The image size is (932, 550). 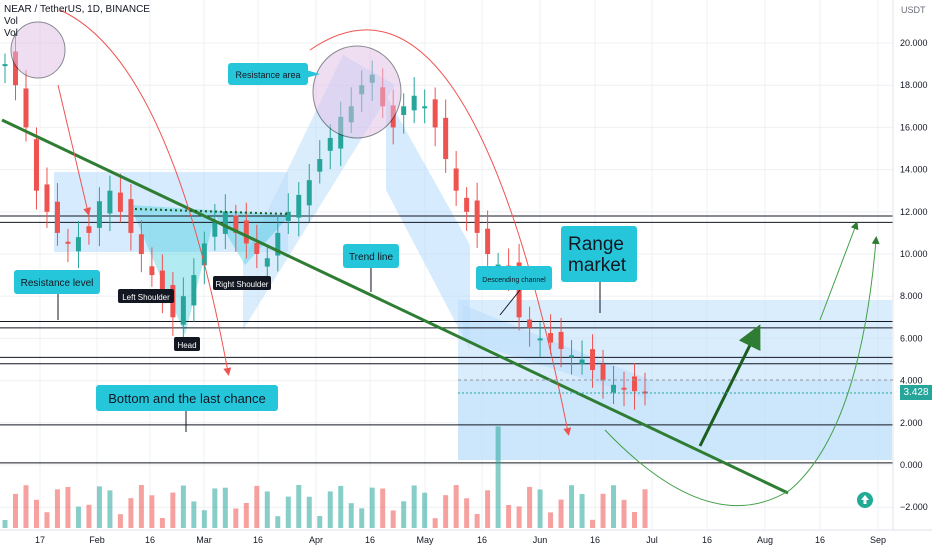 I want to click on green-arc, so click(x=742, y=371).